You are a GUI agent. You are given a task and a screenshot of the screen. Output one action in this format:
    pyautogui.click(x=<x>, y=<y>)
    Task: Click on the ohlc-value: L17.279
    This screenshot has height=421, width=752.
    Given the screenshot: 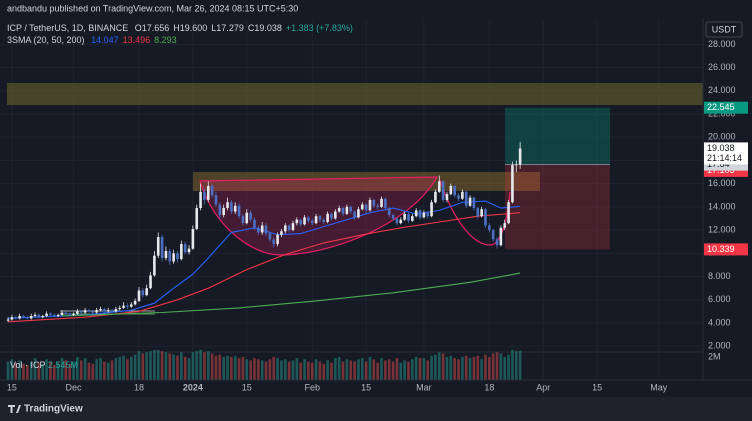 What is the action you would take?
    pyautogui.click(x=227, y=28)
    